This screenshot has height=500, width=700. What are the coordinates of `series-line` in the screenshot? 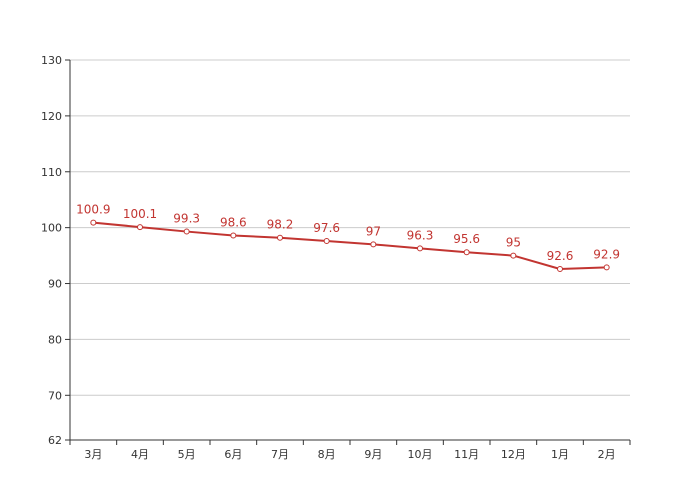 It's located at (350, 245).